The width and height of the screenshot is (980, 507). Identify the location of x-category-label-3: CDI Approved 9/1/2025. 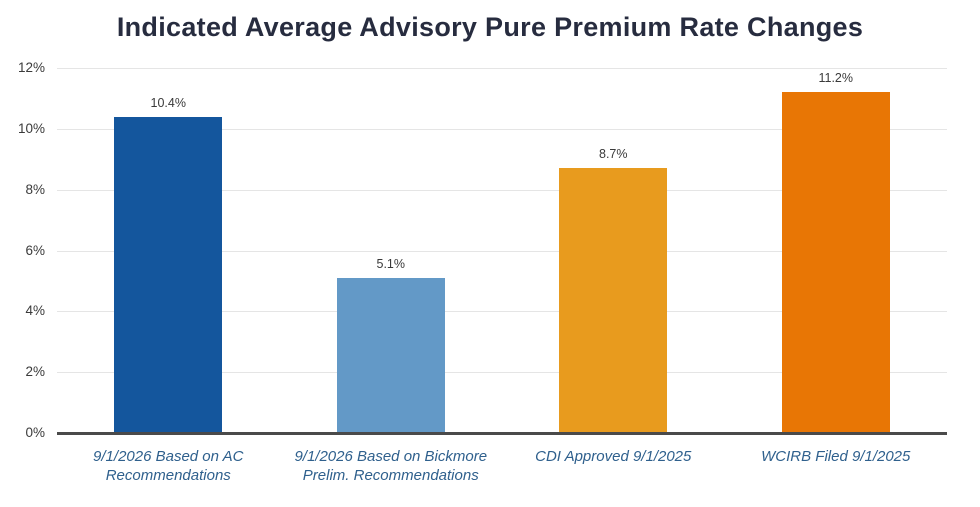
(613, 456).